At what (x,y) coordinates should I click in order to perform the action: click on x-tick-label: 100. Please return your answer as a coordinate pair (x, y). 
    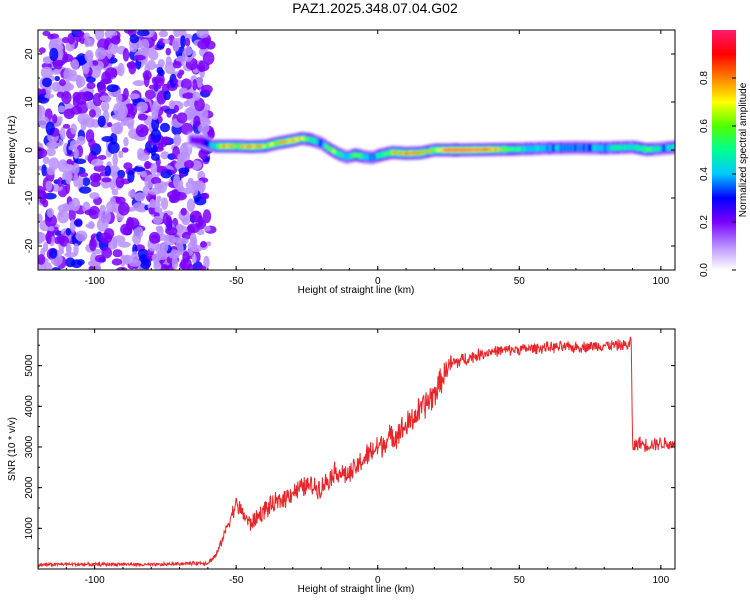
    Looking at the image, I should click on (661, 281).